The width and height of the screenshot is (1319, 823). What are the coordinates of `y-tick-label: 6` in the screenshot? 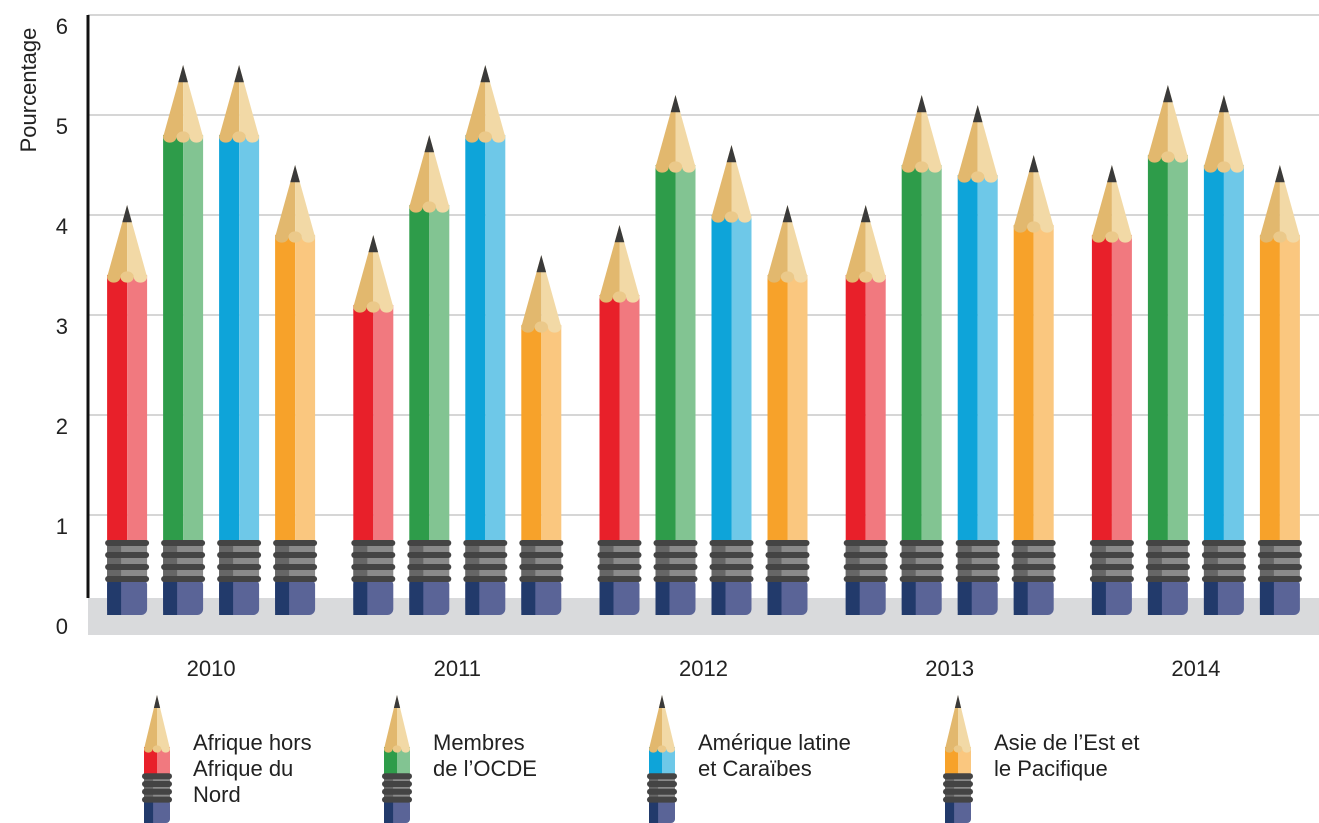 It's located at (62, 26).